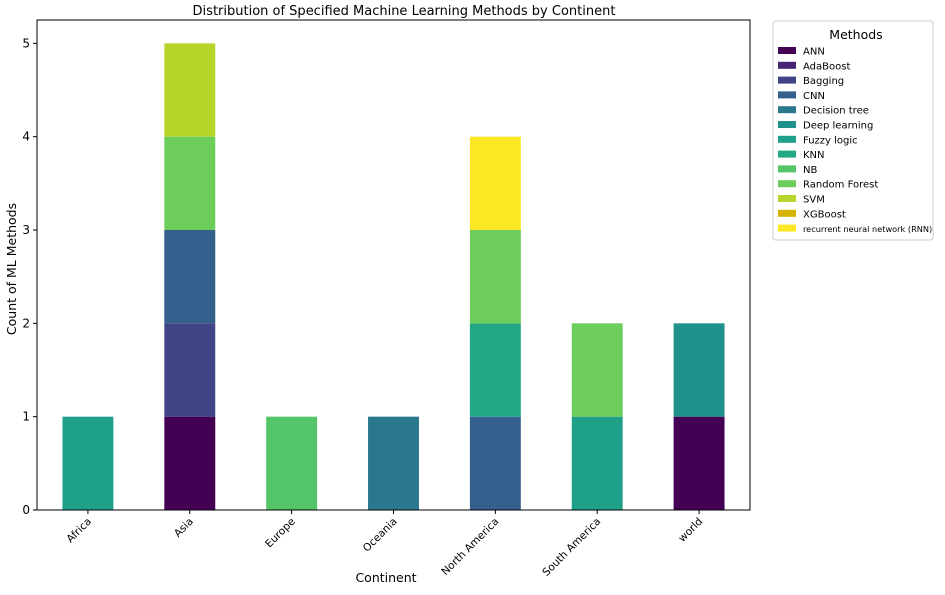  Describe the element at coordinates (810, 170) in the screenshot. I see `legend-label: NB` at that location.